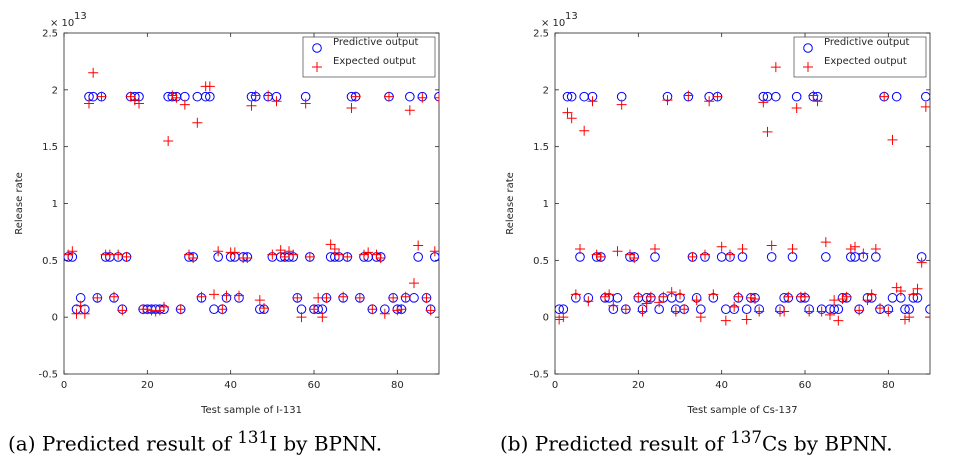 The height and width of the screenshot is (465, 968). Describe the element at coordinates (80, 16) in the screenshot. I see `y-exponent: 13` at that location.